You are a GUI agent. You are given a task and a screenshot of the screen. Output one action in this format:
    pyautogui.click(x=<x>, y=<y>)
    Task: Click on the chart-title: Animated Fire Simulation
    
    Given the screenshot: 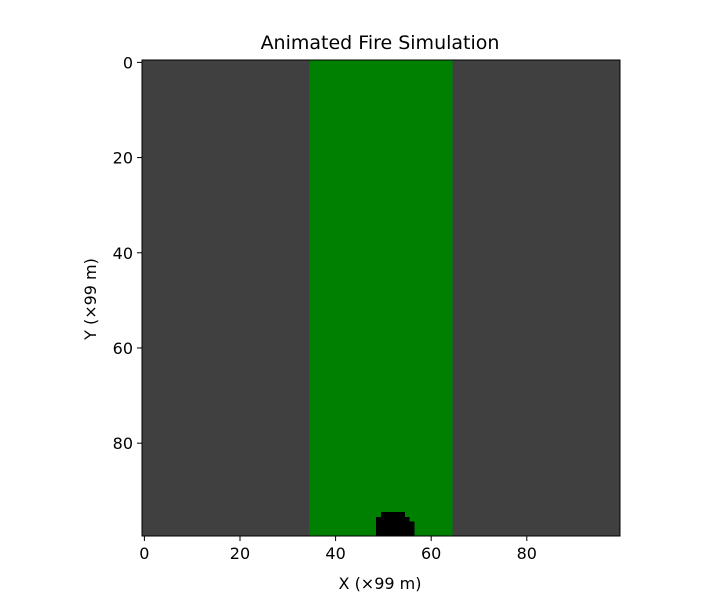 What is the action you would take?
    pyautogui.click(x=380, y=43)
    